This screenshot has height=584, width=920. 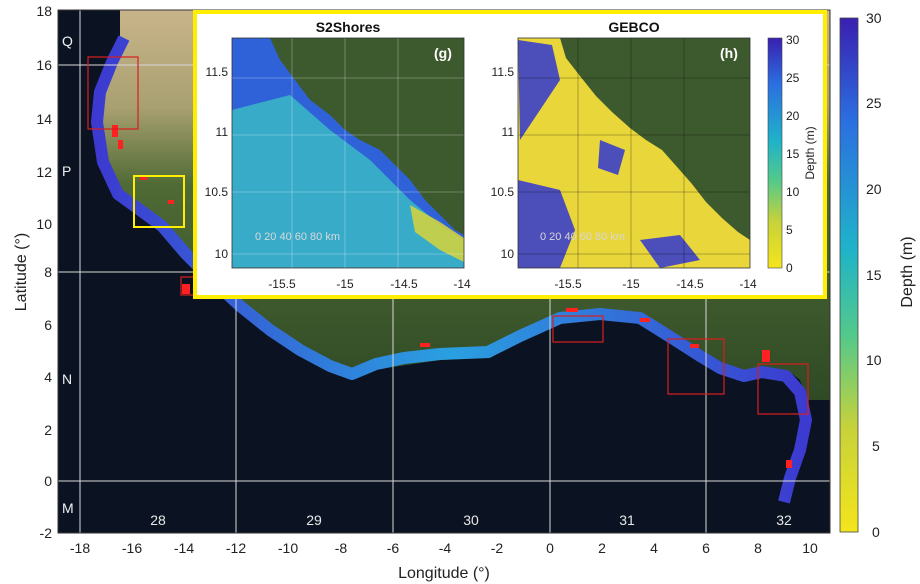 What do you see at coordinates (288, 548) in the screenshot?
I see `x-tick-label: -10` at bounding box center [288, 548].